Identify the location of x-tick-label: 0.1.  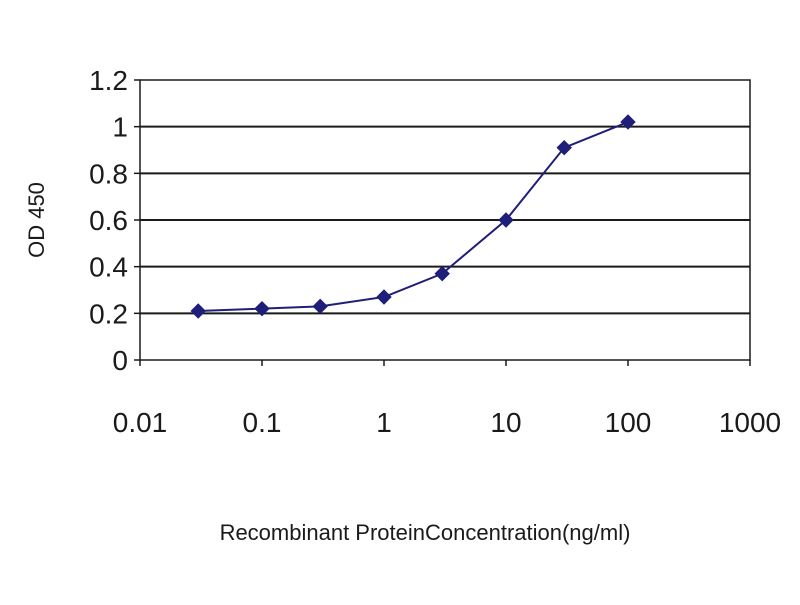
(262, 422).